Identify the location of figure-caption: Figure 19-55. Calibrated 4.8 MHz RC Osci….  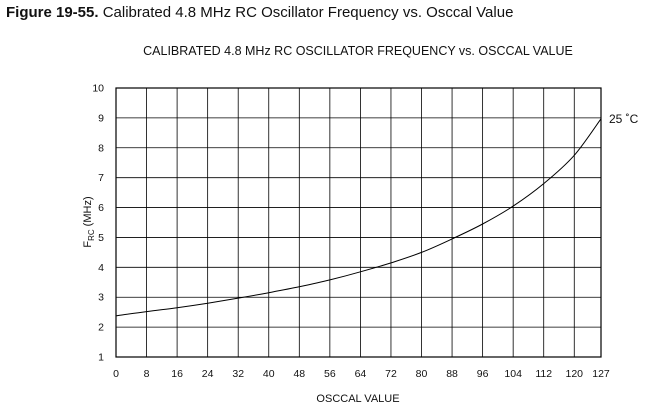
(259, 12).